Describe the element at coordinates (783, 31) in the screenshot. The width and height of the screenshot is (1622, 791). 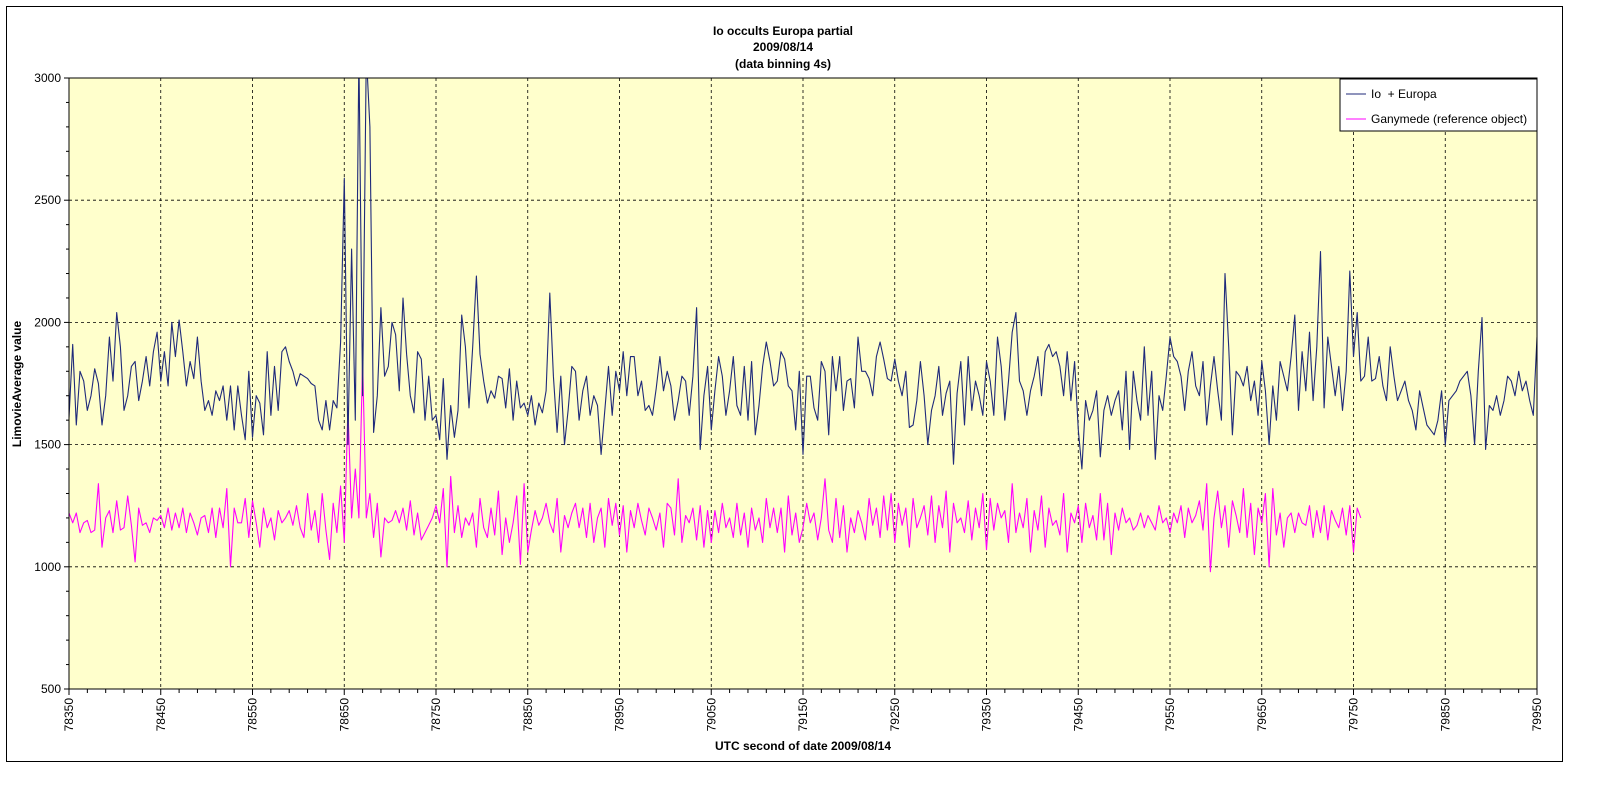
I see `chart-title-line-1: Io occults Europa partial` at that location.